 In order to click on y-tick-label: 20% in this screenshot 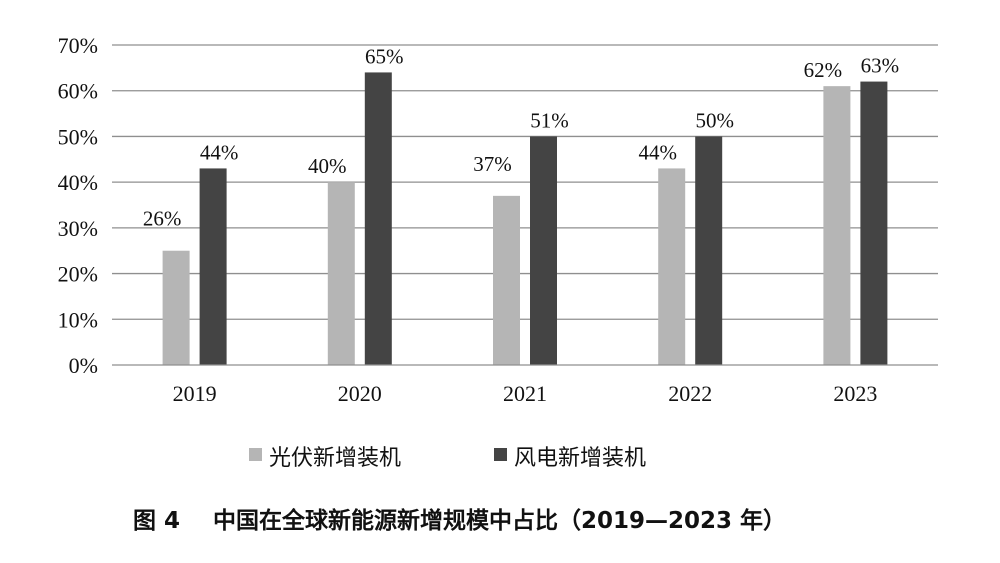, I will do `click(78, 274)`.